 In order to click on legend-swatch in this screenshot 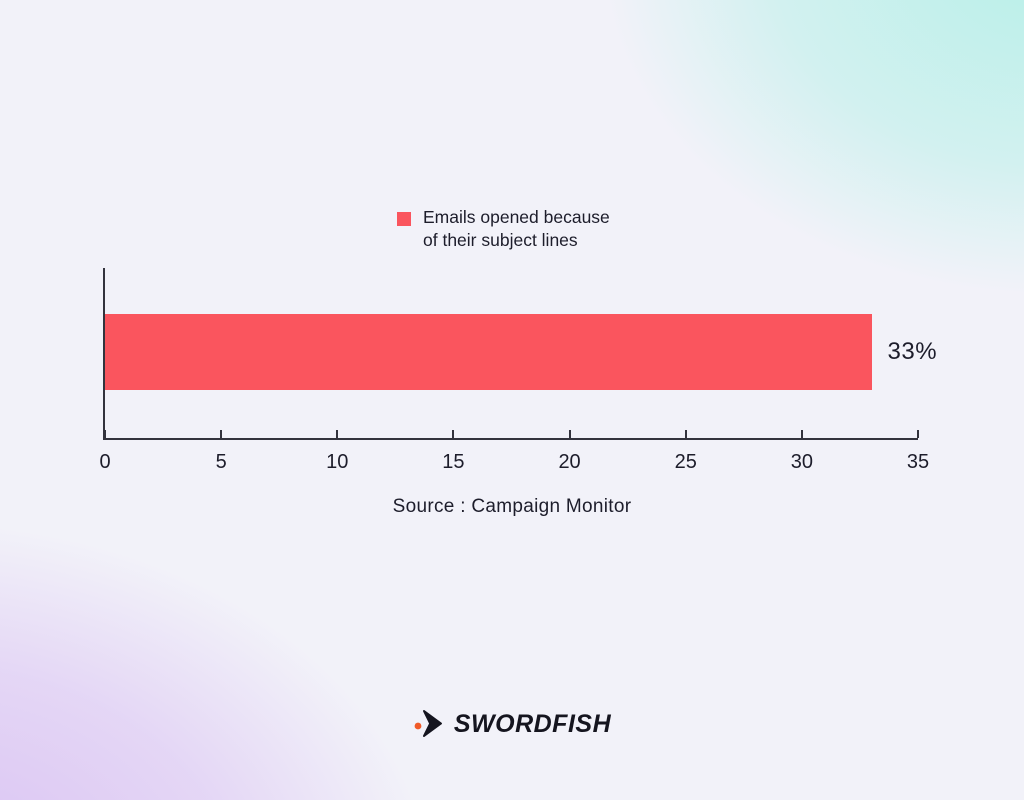, I will do `click(404, 219)`.